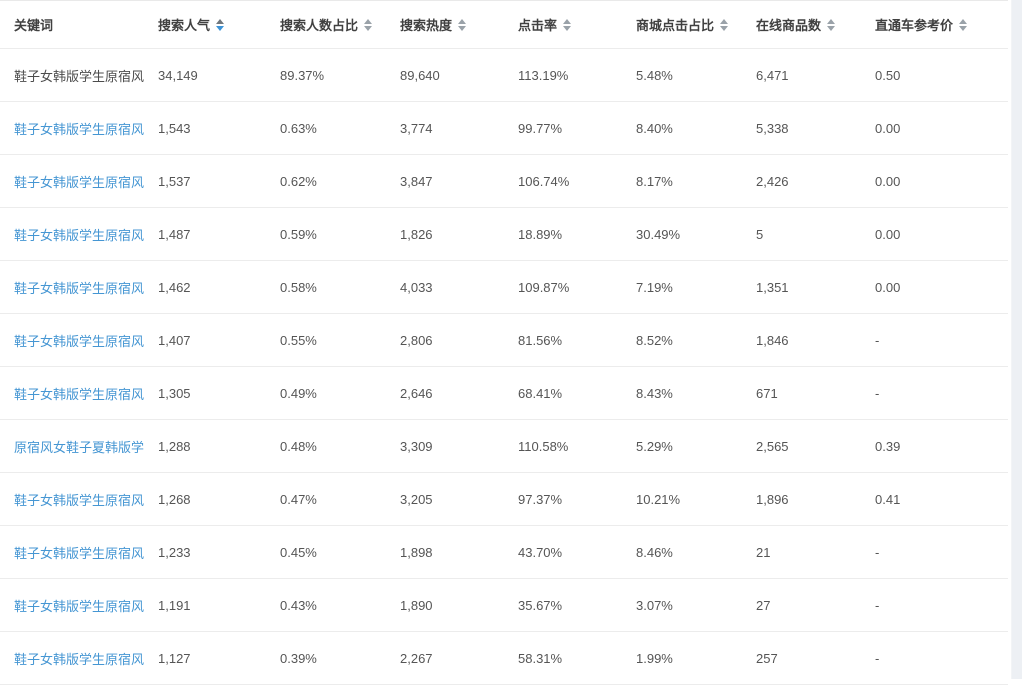 The width and height of the screenshot is (1022, 685). Describe the element at coordinates (934, 75) in the screenshot. I see `cell-ztc-reference-price: 0.50` at that location.